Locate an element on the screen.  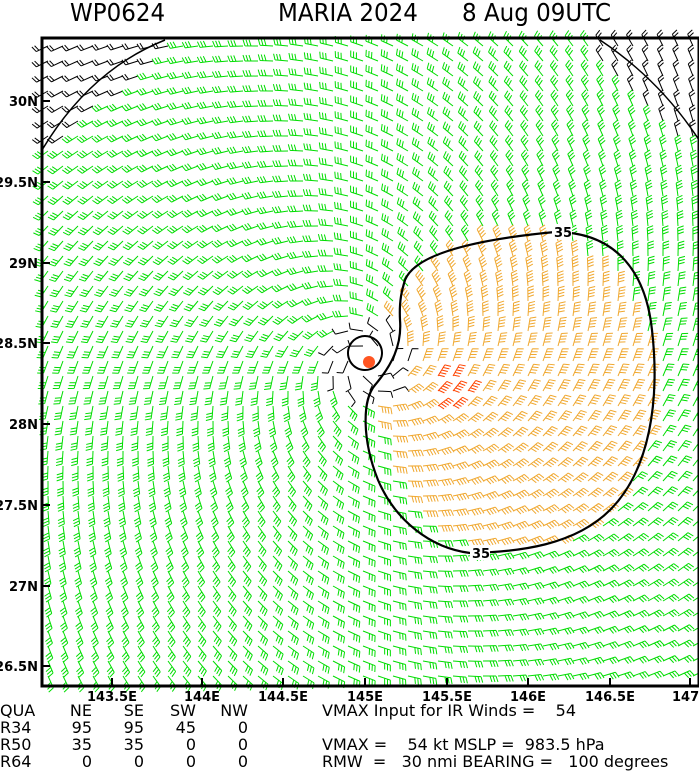
lat-tick-label: 28N is located at coordinates (23, 425).